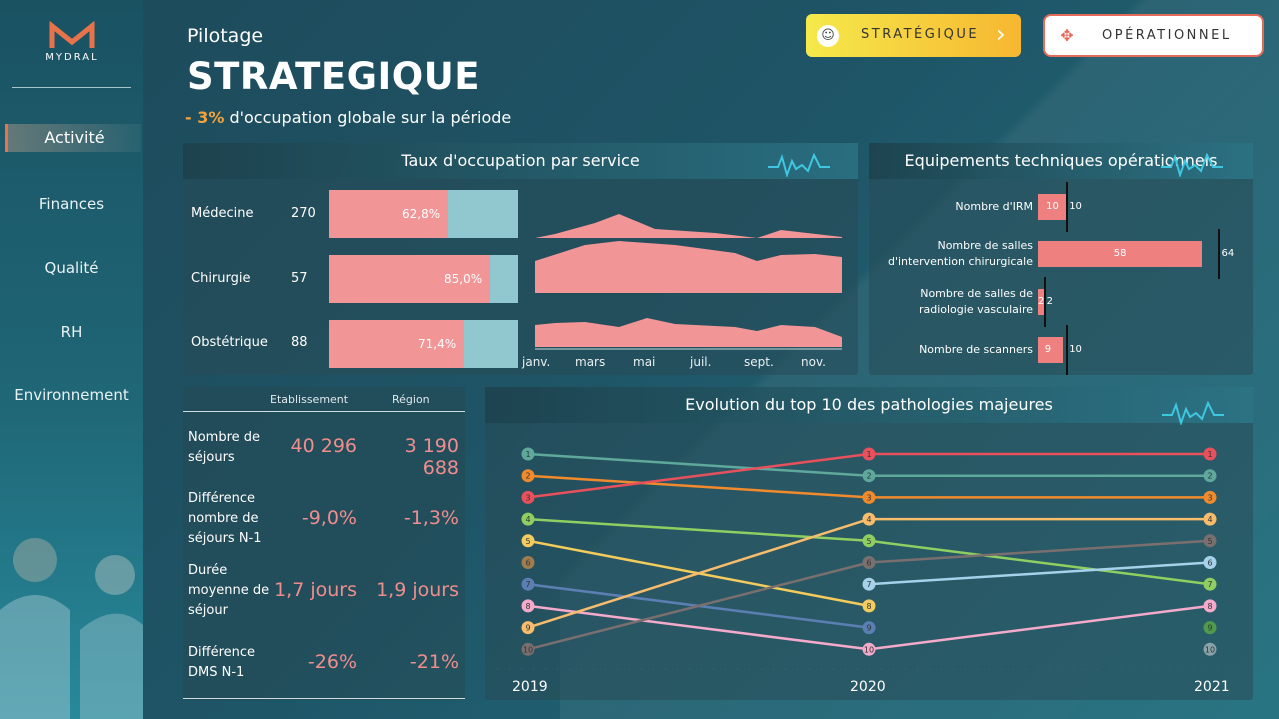 The width and height of the screenshot is (1279, 719). Describe the element at coordinates (71, 332) in the screenshot. I see `nav-item-rh: RH` at that location.